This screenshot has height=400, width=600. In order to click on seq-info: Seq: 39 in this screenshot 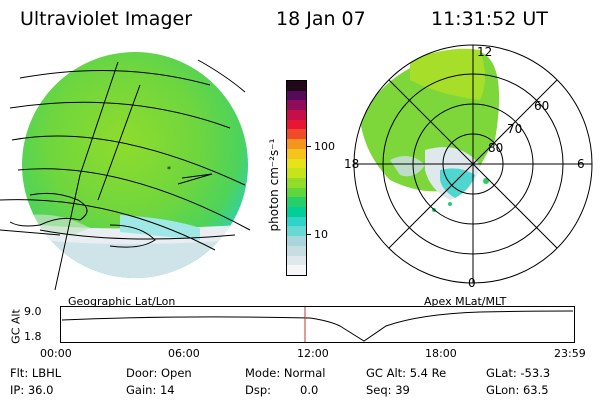, I will do `click(388, 390)`.